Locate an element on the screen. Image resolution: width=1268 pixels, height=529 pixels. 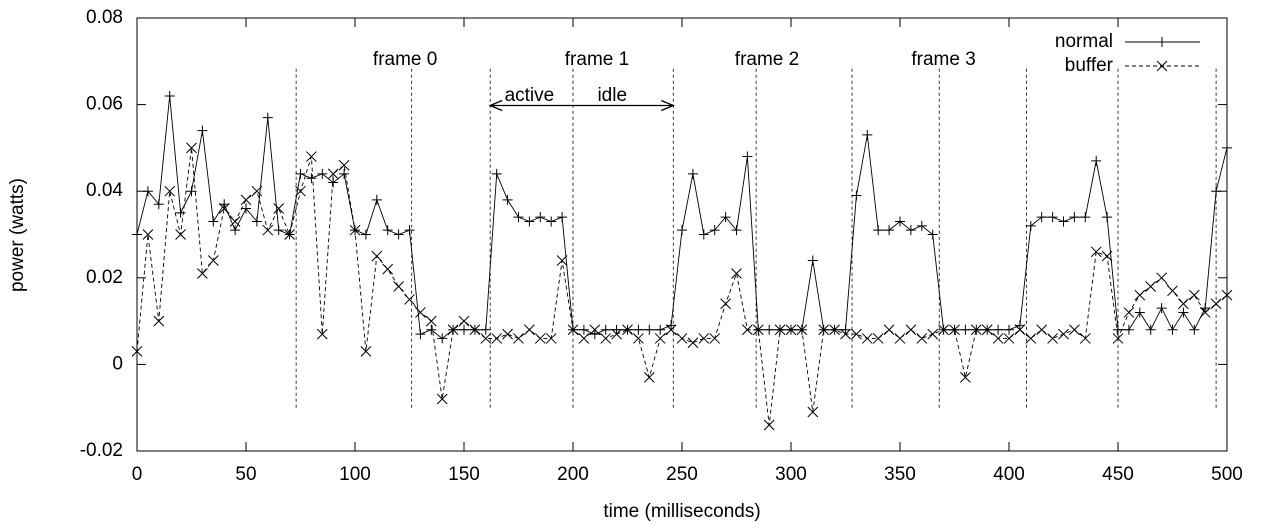
y-tick-label: 0.04 is located at coordinates (104, 190).